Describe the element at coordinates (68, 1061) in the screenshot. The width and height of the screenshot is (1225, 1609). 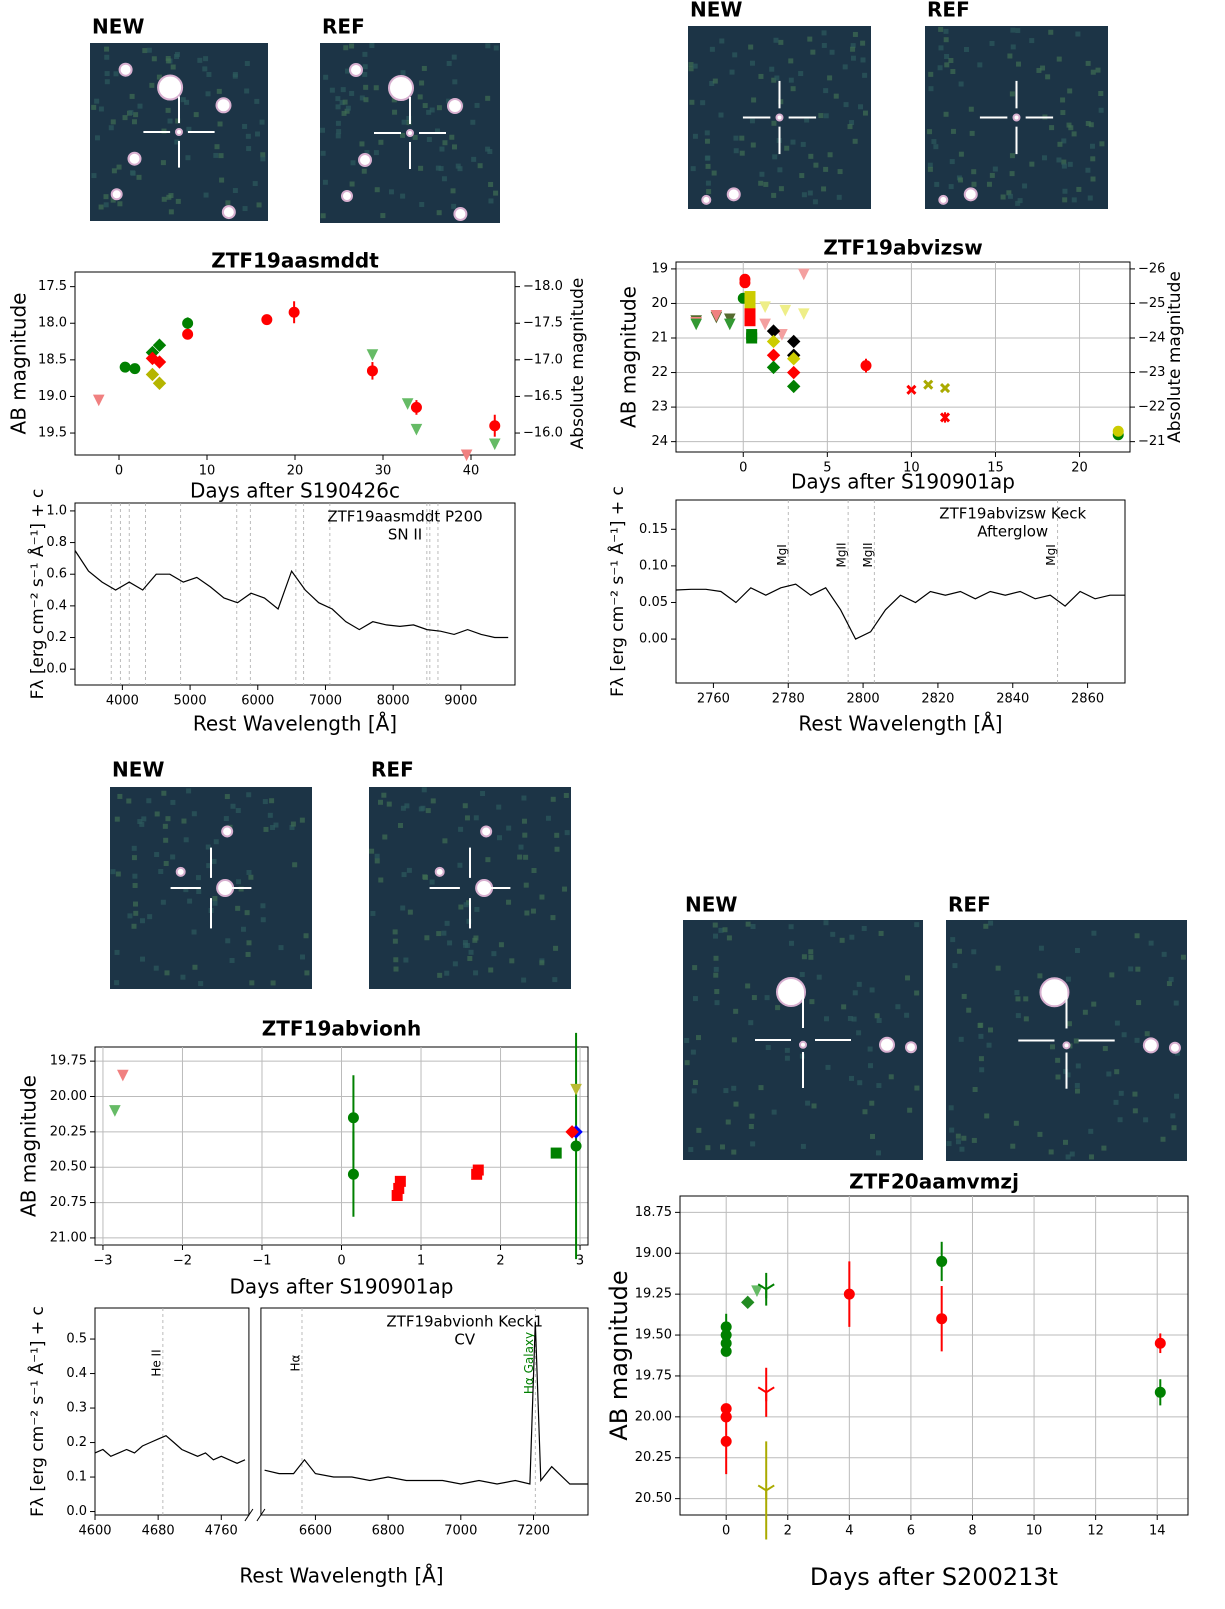
I see `y-tick-label: 19.75` at that location.